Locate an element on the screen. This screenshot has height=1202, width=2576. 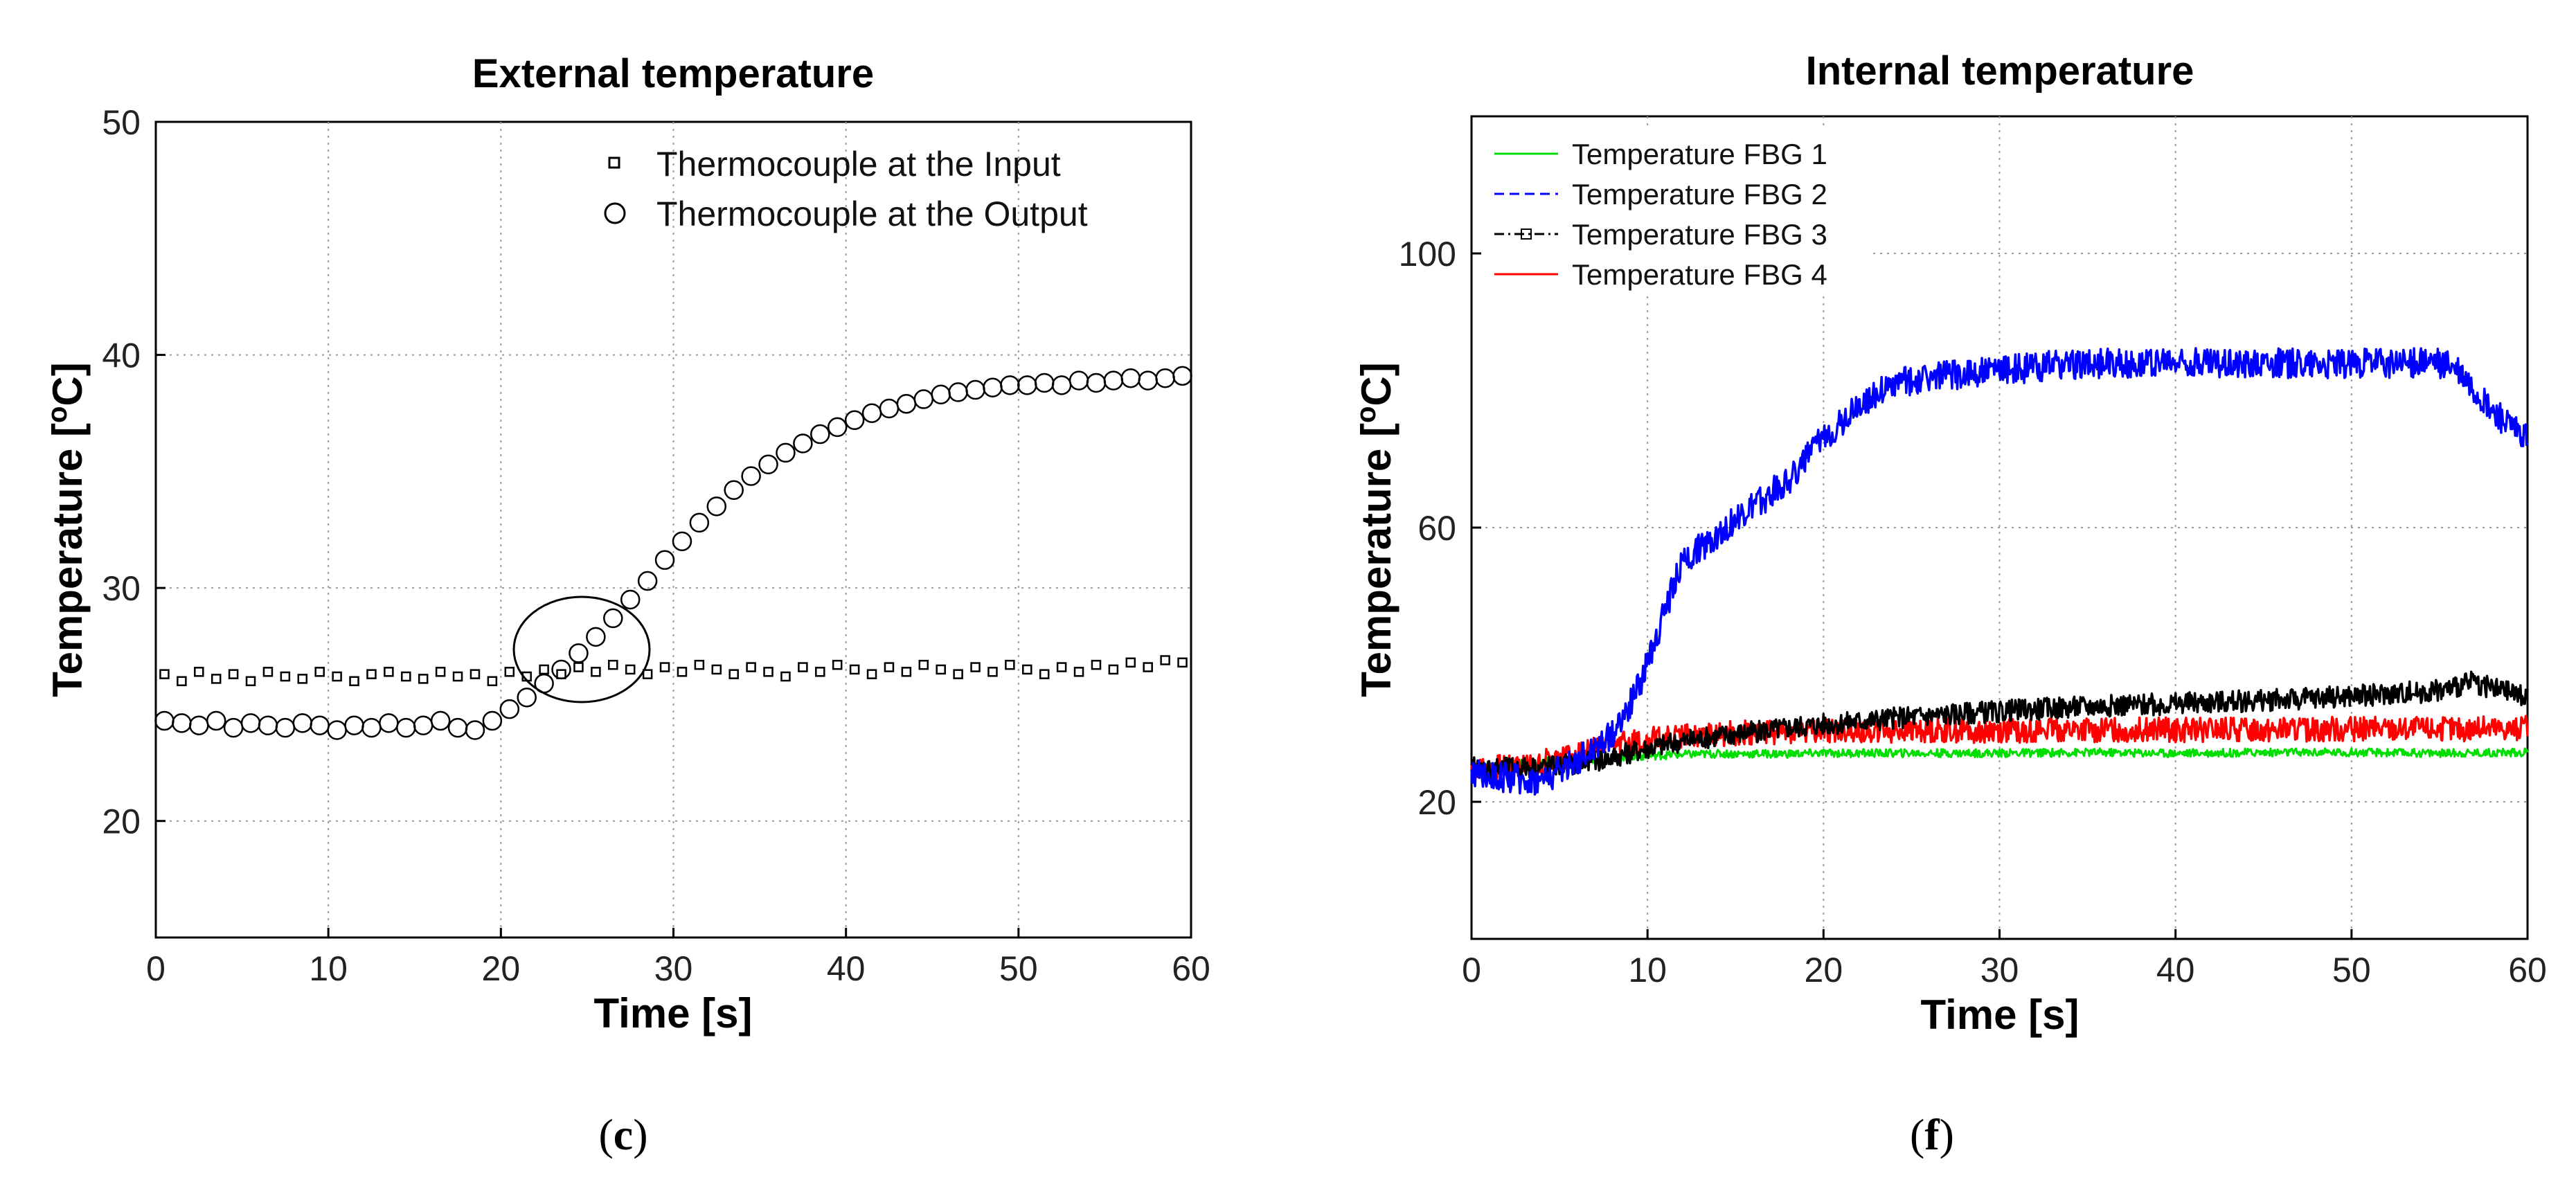
legend-marker-fbg3 is located at coordinates (1526, 234).